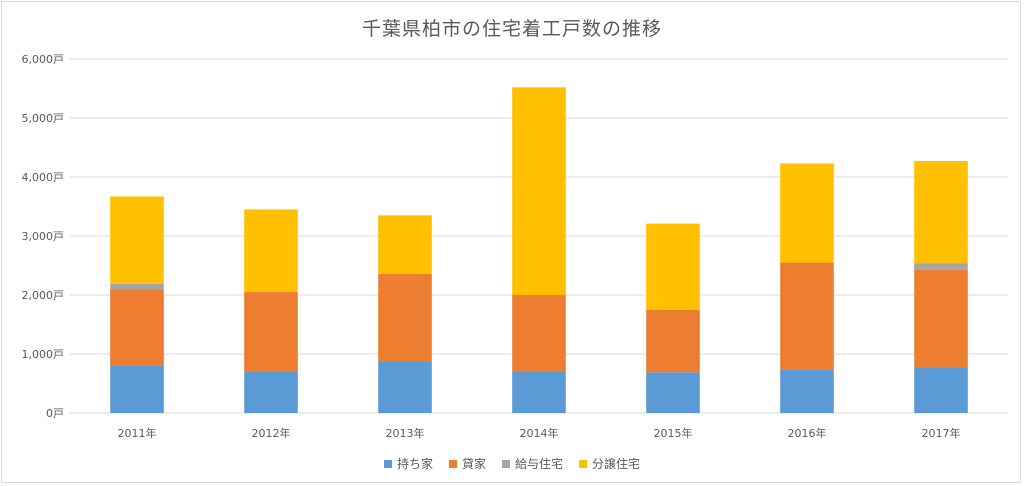 The image size is (1024, 486). What do you see at coordinates (43, 236) in the screenshot?
I see `y-tick-label: 3,000戸` at bounding box center [43, 236].